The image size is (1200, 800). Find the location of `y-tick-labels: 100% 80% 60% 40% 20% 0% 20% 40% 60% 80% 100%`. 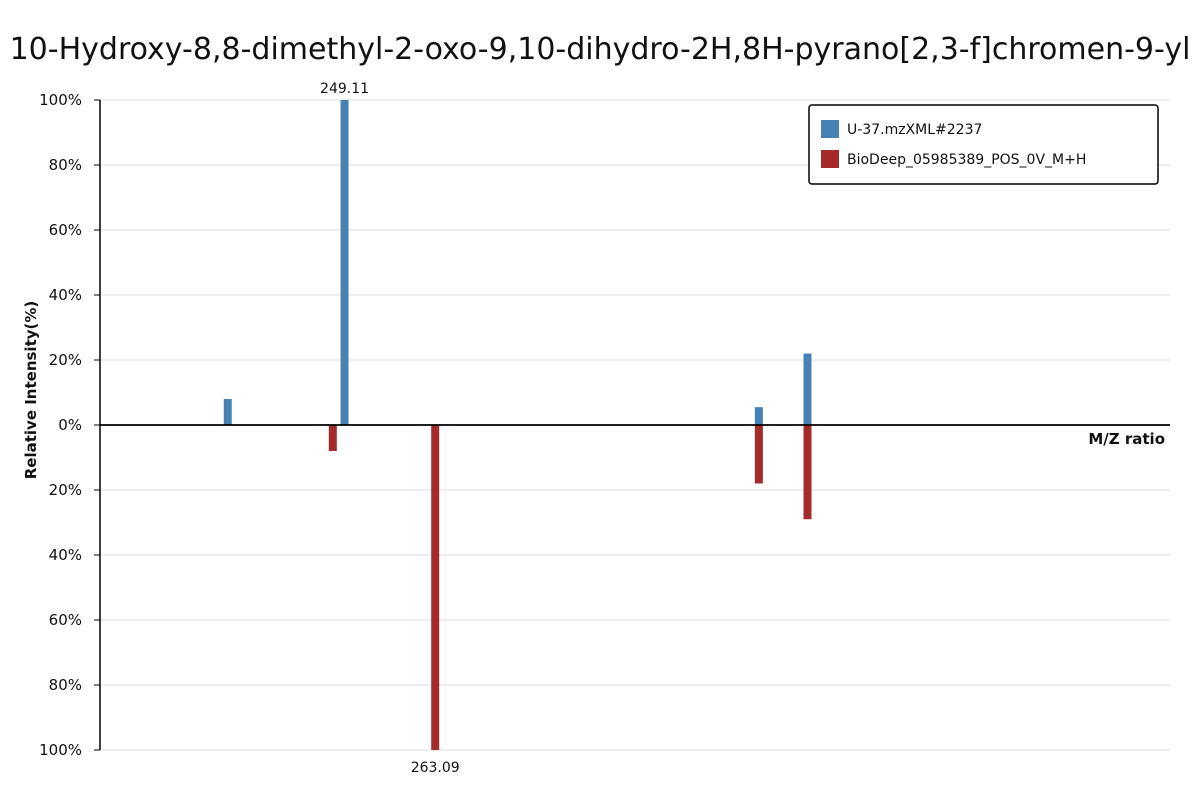

y-tick-labels: 100% 80% 60% 40% 20% 0% 20% 40% 60% 80% 100% is located at coordinates (69, 425).